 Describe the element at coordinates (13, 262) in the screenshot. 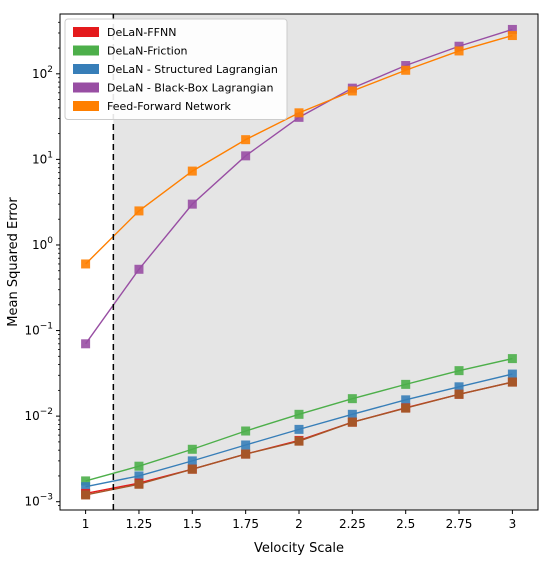

I see `y-axis-label: Mean Squared Error` at that location.